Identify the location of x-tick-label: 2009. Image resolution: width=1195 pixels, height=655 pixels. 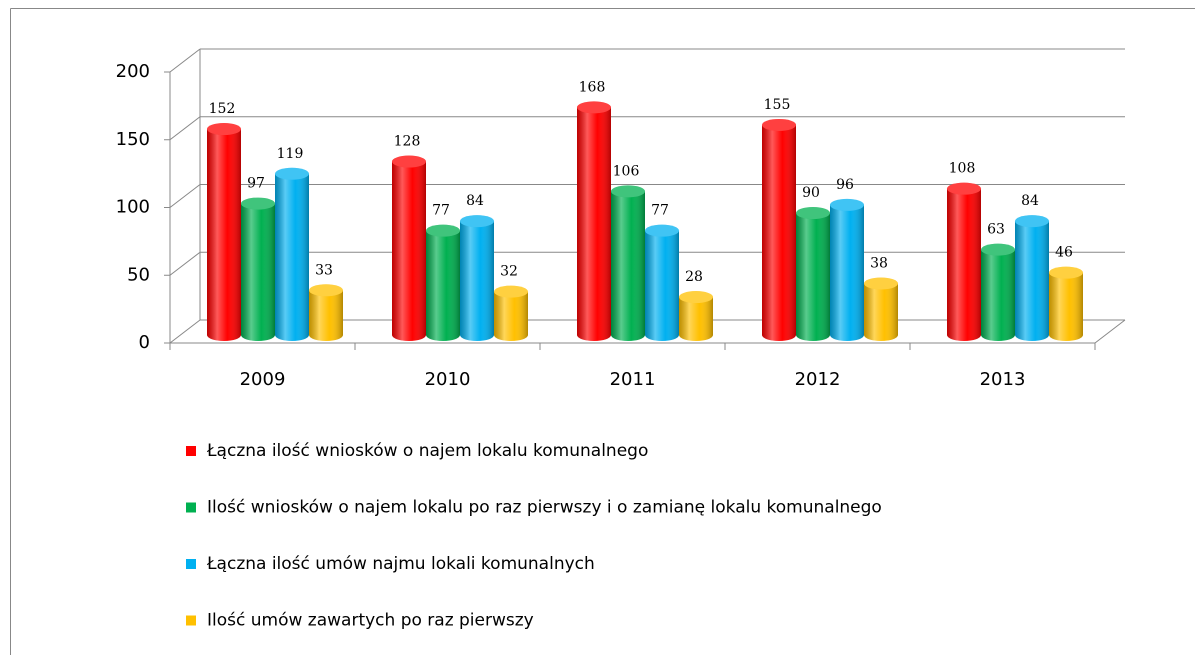
(263, 379).